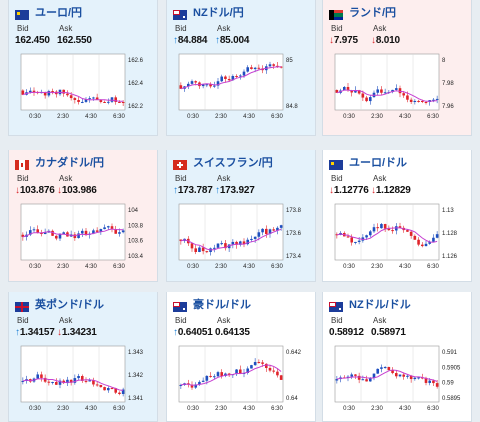 The image size is (480, 422). I want to click on pair-title: ユーロ/円, so click(59, 13).